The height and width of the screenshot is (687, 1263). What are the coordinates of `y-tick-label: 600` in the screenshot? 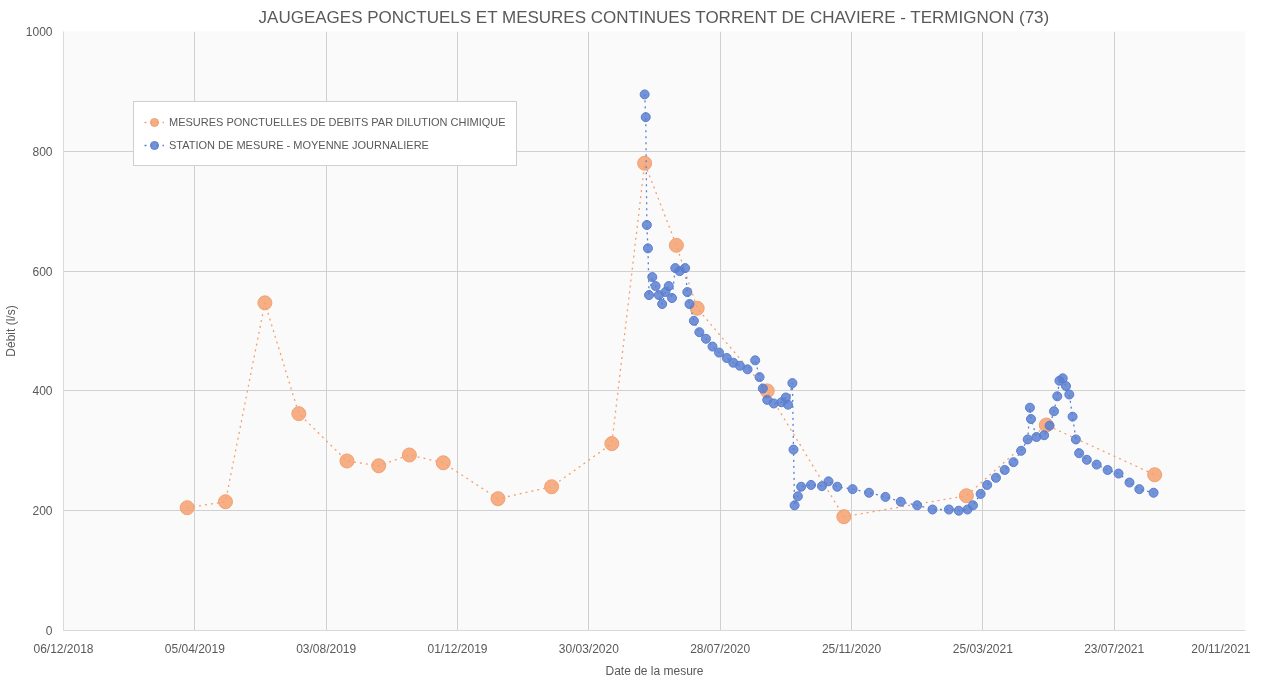 It's located at (42, 271).